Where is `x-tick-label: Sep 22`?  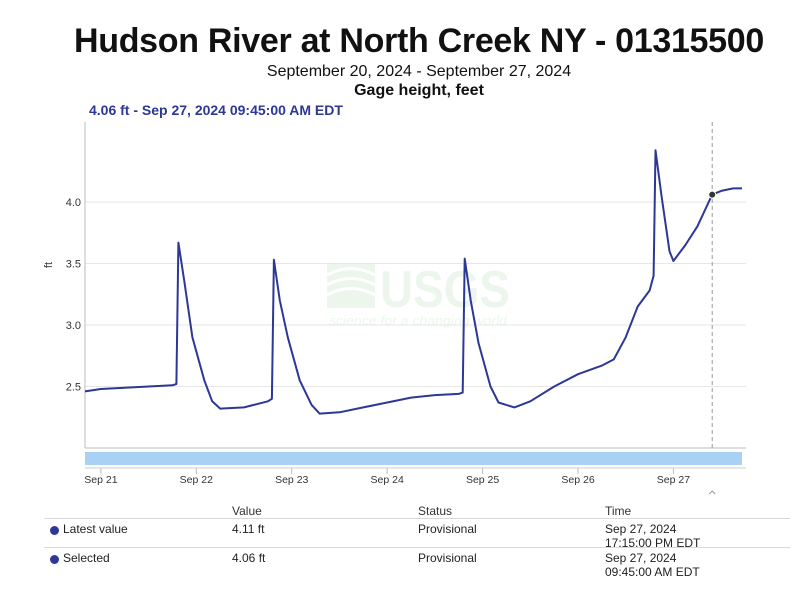 x-tick-label: Sep 22 is located at coordinates (196, 480).